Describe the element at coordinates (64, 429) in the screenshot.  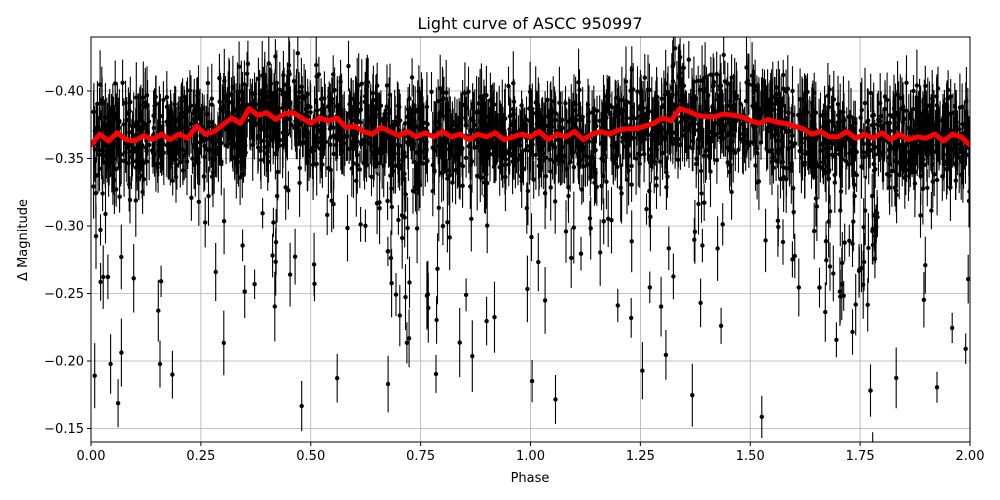
I see `y-tick-label: −0.15` at that location.